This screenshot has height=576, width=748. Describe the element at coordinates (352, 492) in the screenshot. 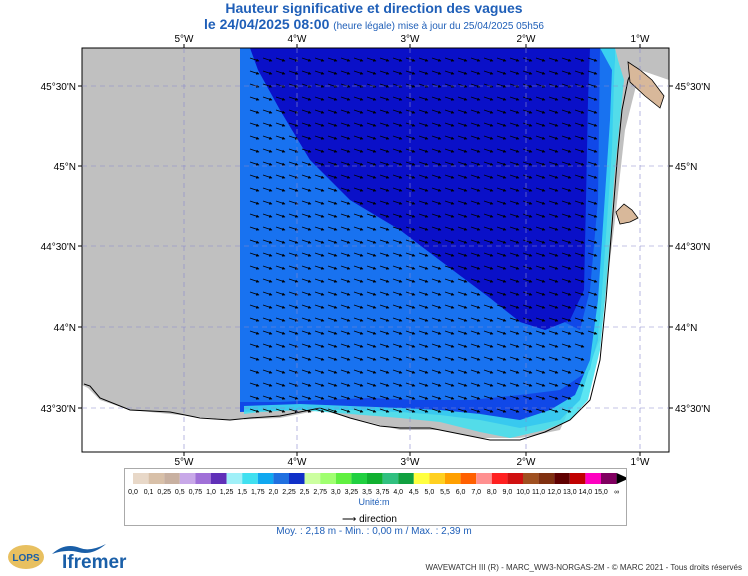

I see `colorbar-tick-label: 3,25` at that location.